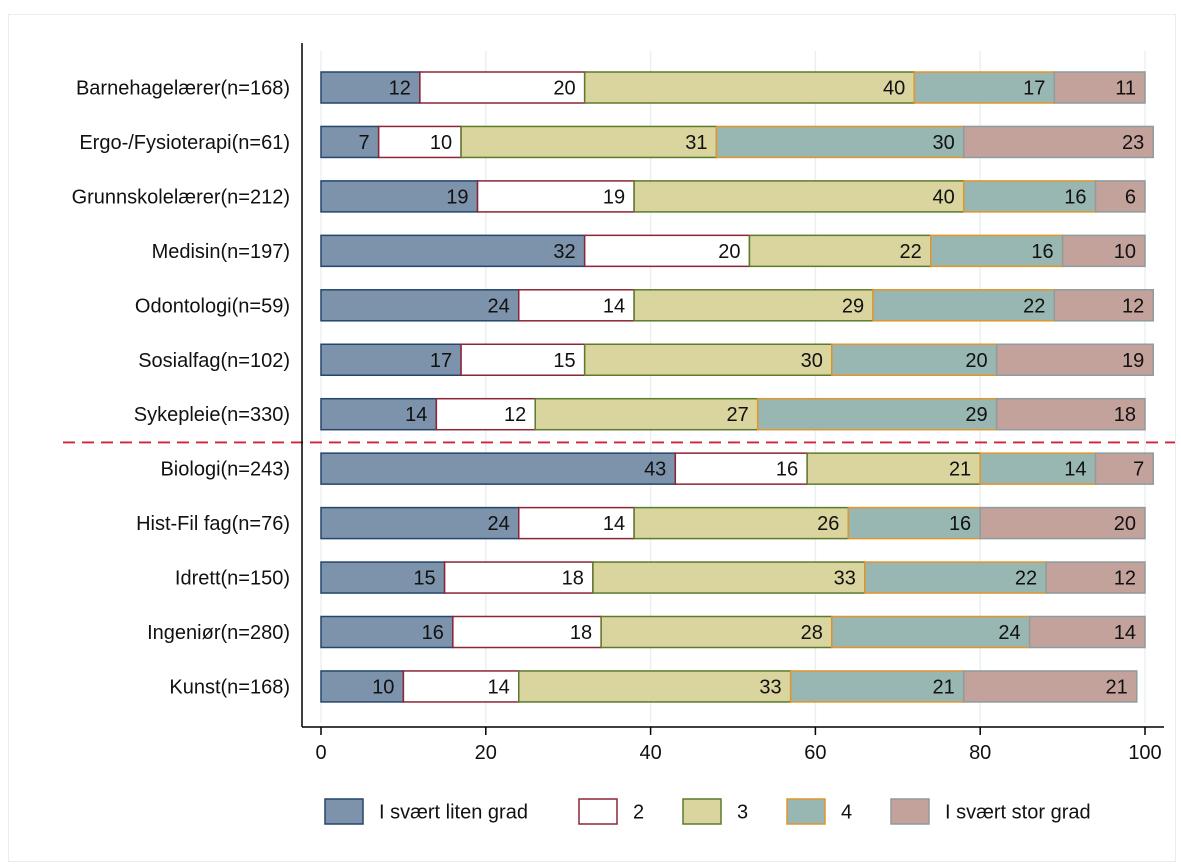 The height and width of the screenshot is (866, 1181). Describe the element at coordinates (486, 753) in the screenshot. I see `x-tick-label: 20` at that location.